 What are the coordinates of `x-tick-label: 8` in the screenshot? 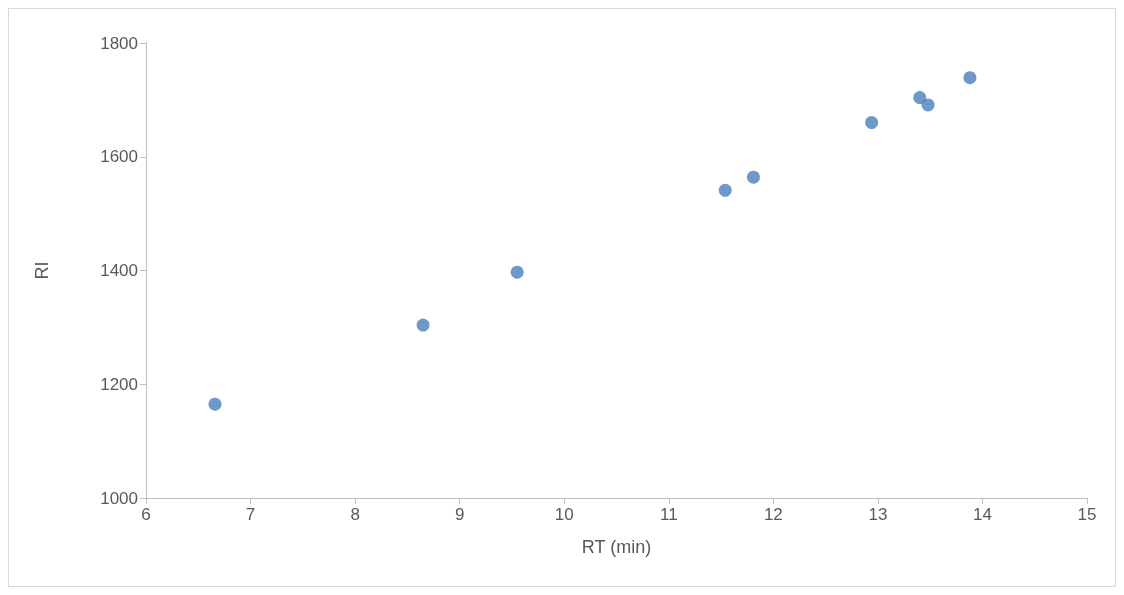 It's located at (355, 514).